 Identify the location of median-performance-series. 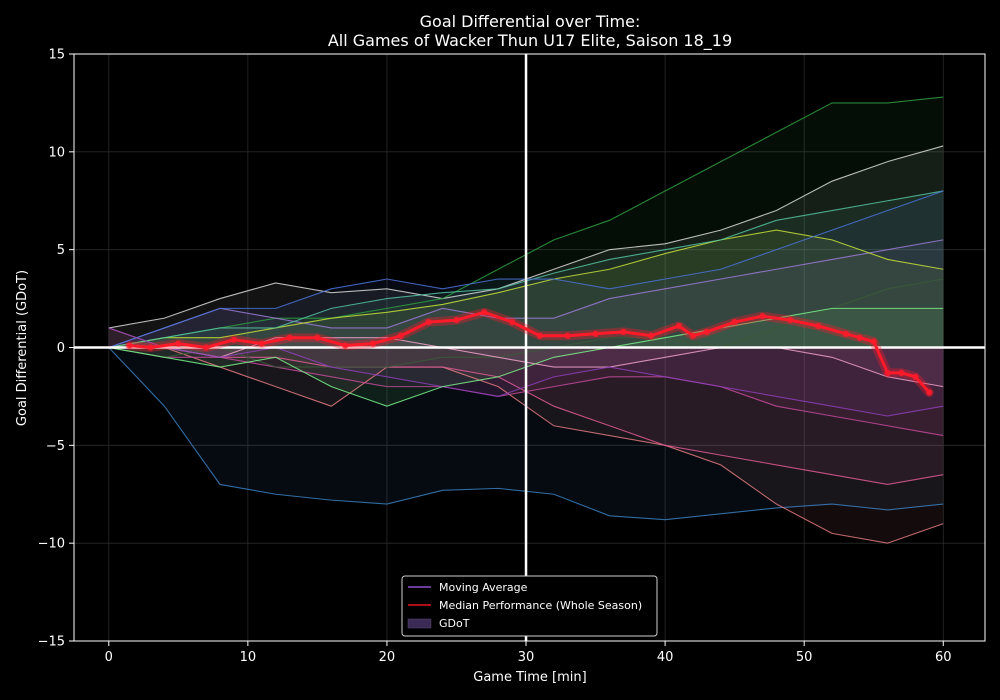
(529, 352).